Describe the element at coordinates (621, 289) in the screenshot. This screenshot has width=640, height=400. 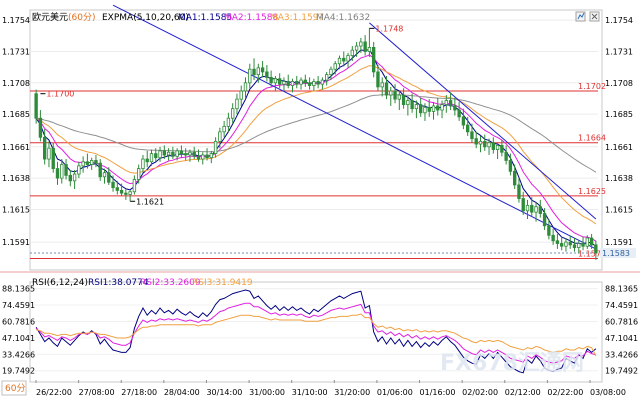
I see `rsi-tick-right: 88.1365` at that location.